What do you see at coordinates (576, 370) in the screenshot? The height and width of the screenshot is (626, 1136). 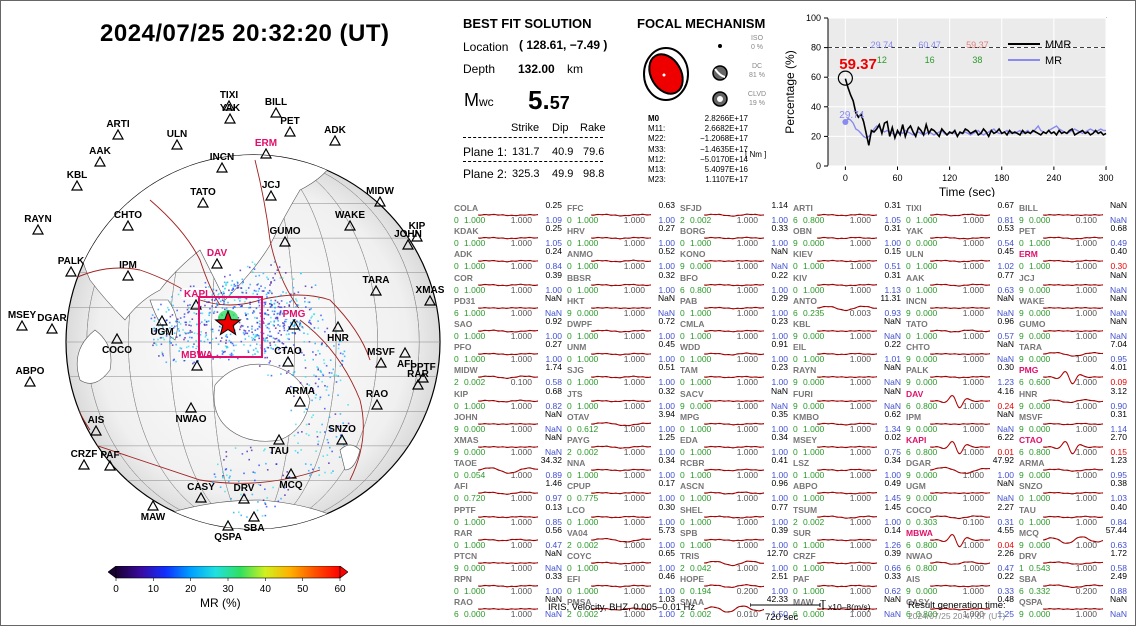 I see `station-code: SJG` at bounding box center [576, 370].